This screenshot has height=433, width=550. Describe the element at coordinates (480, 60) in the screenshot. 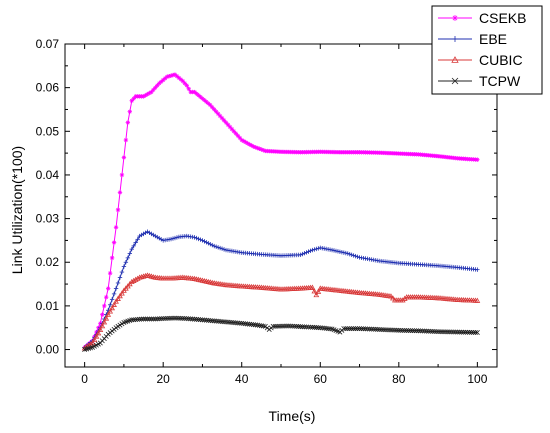

I see `legend-item-cubic: CUBIC` at that location.